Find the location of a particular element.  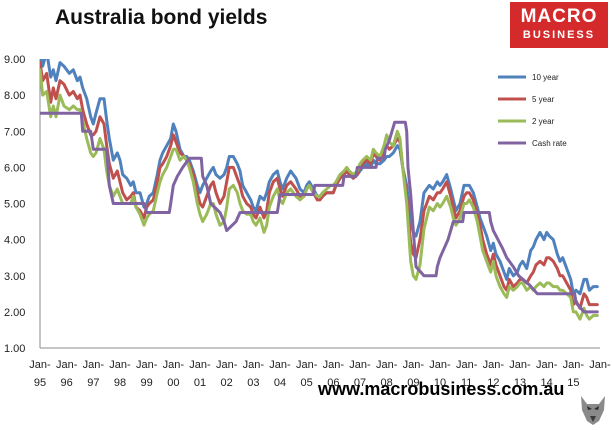

x-tick-label-bottom: 03 is located at coordinates (253, 383).